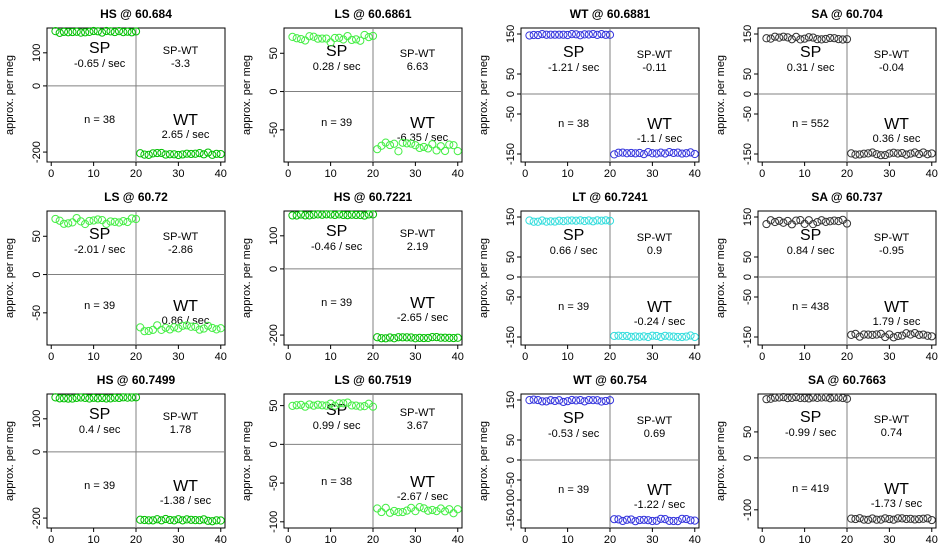  I want to click on x-tick-label: 10, so click(567, 357).